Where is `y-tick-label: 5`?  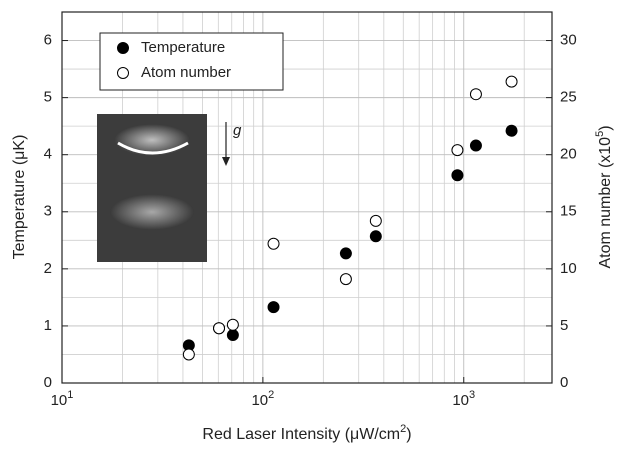 y-tick-label: 5 is located at coordinates (48, 97).